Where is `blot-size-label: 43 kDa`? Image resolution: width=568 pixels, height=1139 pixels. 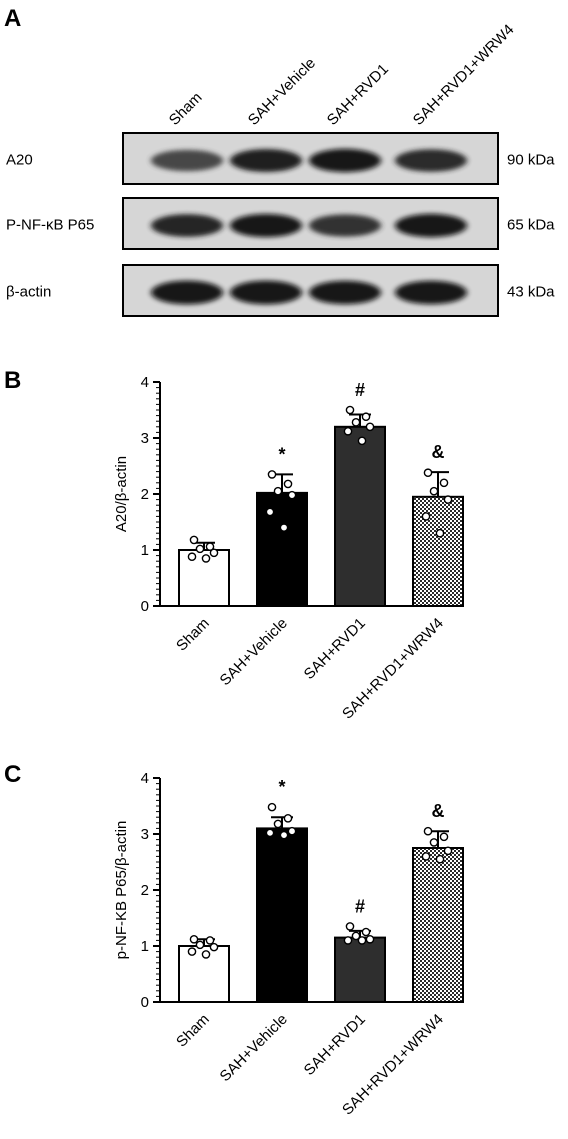 blot-size-label: 43 kDa is located at coordinates (531, 292).